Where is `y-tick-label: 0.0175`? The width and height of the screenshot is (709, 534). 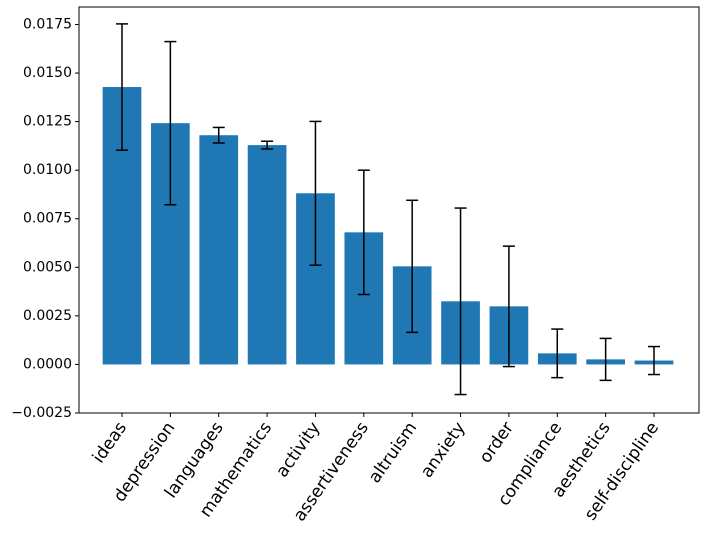
y-tick-label: 0.0175 is located at coordinates (47, 24).